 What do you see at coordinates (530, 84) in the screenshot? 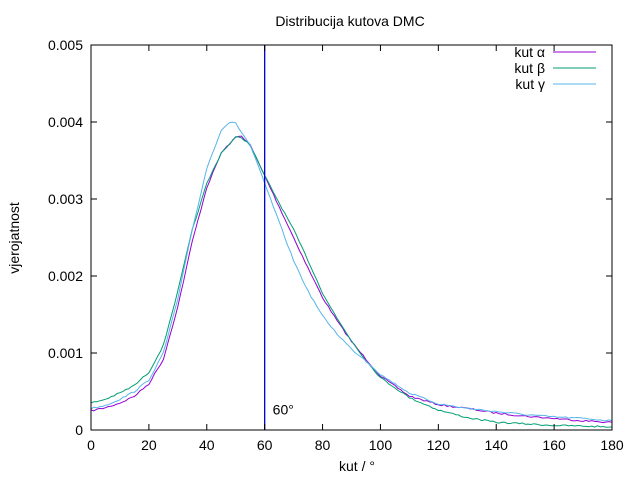
I see `legend-label-3: kut γ` at bounding box center [530, 84].